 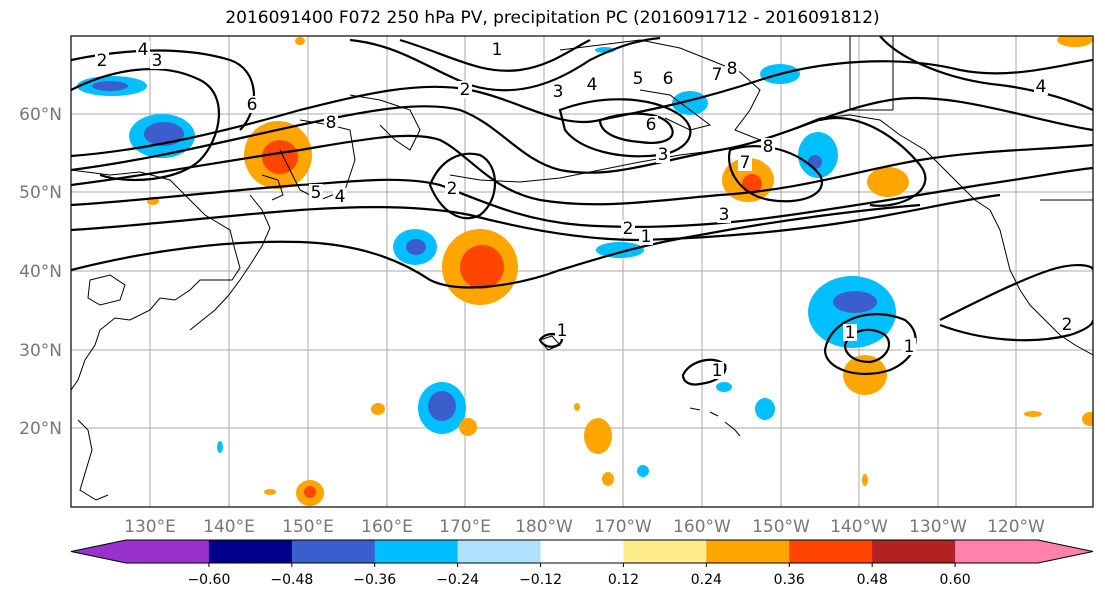 What do you see at coordinates (457, 580) in the screenshot?
I see `colorbar-tick-label: −0.24` at bounding box center [457, 580].